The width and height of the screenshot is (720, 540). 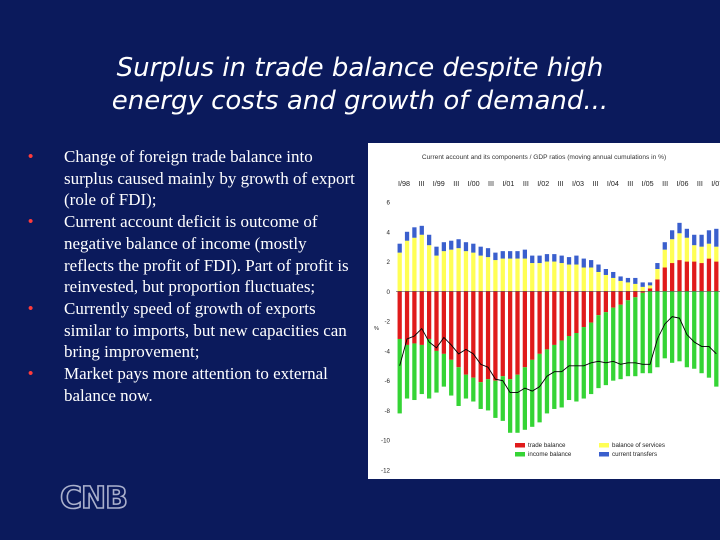 What do you see at coordinates (387, 381) in the screenshot?
I see `y-tick-label: -6` at bounding box center [387, 381].